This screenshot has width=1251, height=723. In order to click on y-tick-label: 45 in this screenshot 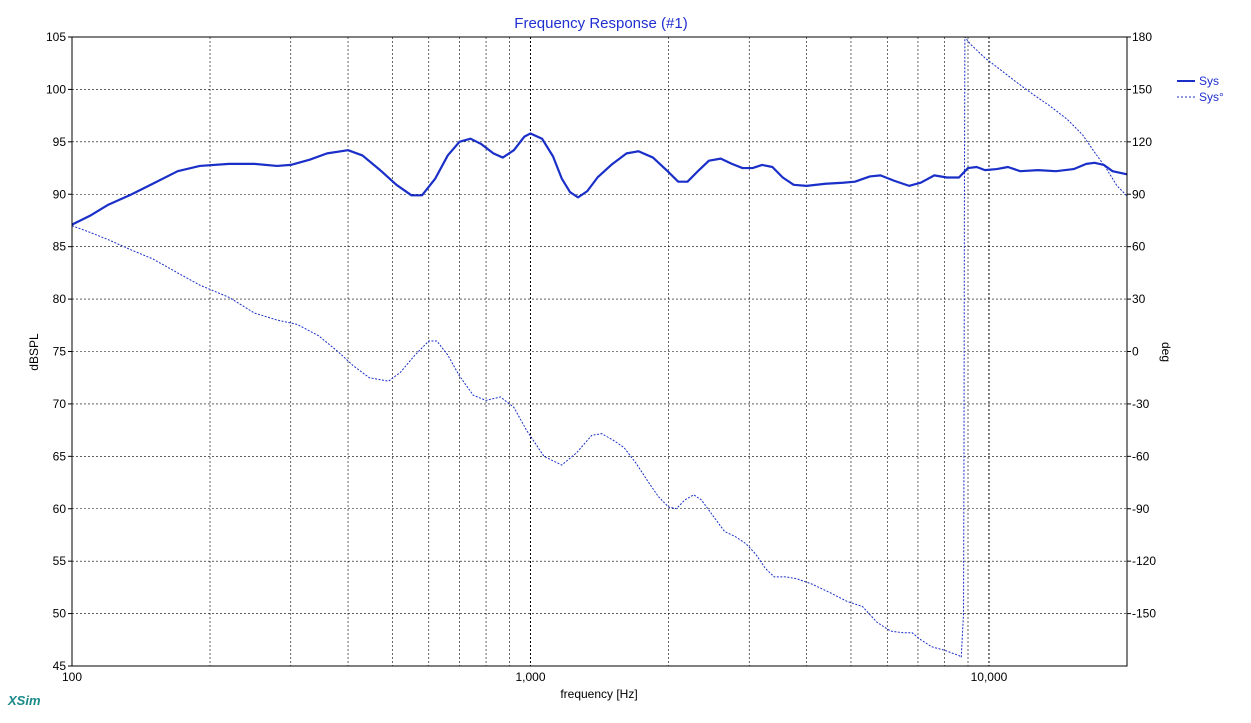, I will do `click(60, 666)`.